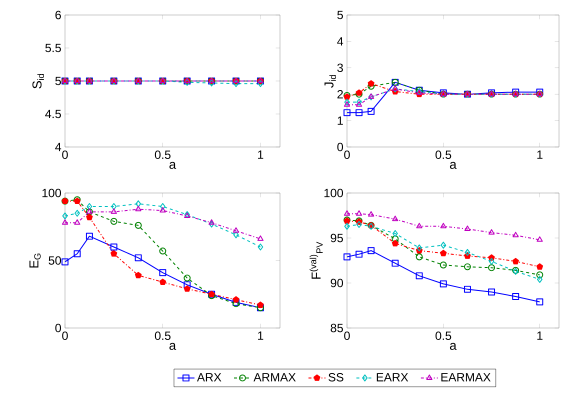  I want to click on legend-label: ARX, so click(209, 377).